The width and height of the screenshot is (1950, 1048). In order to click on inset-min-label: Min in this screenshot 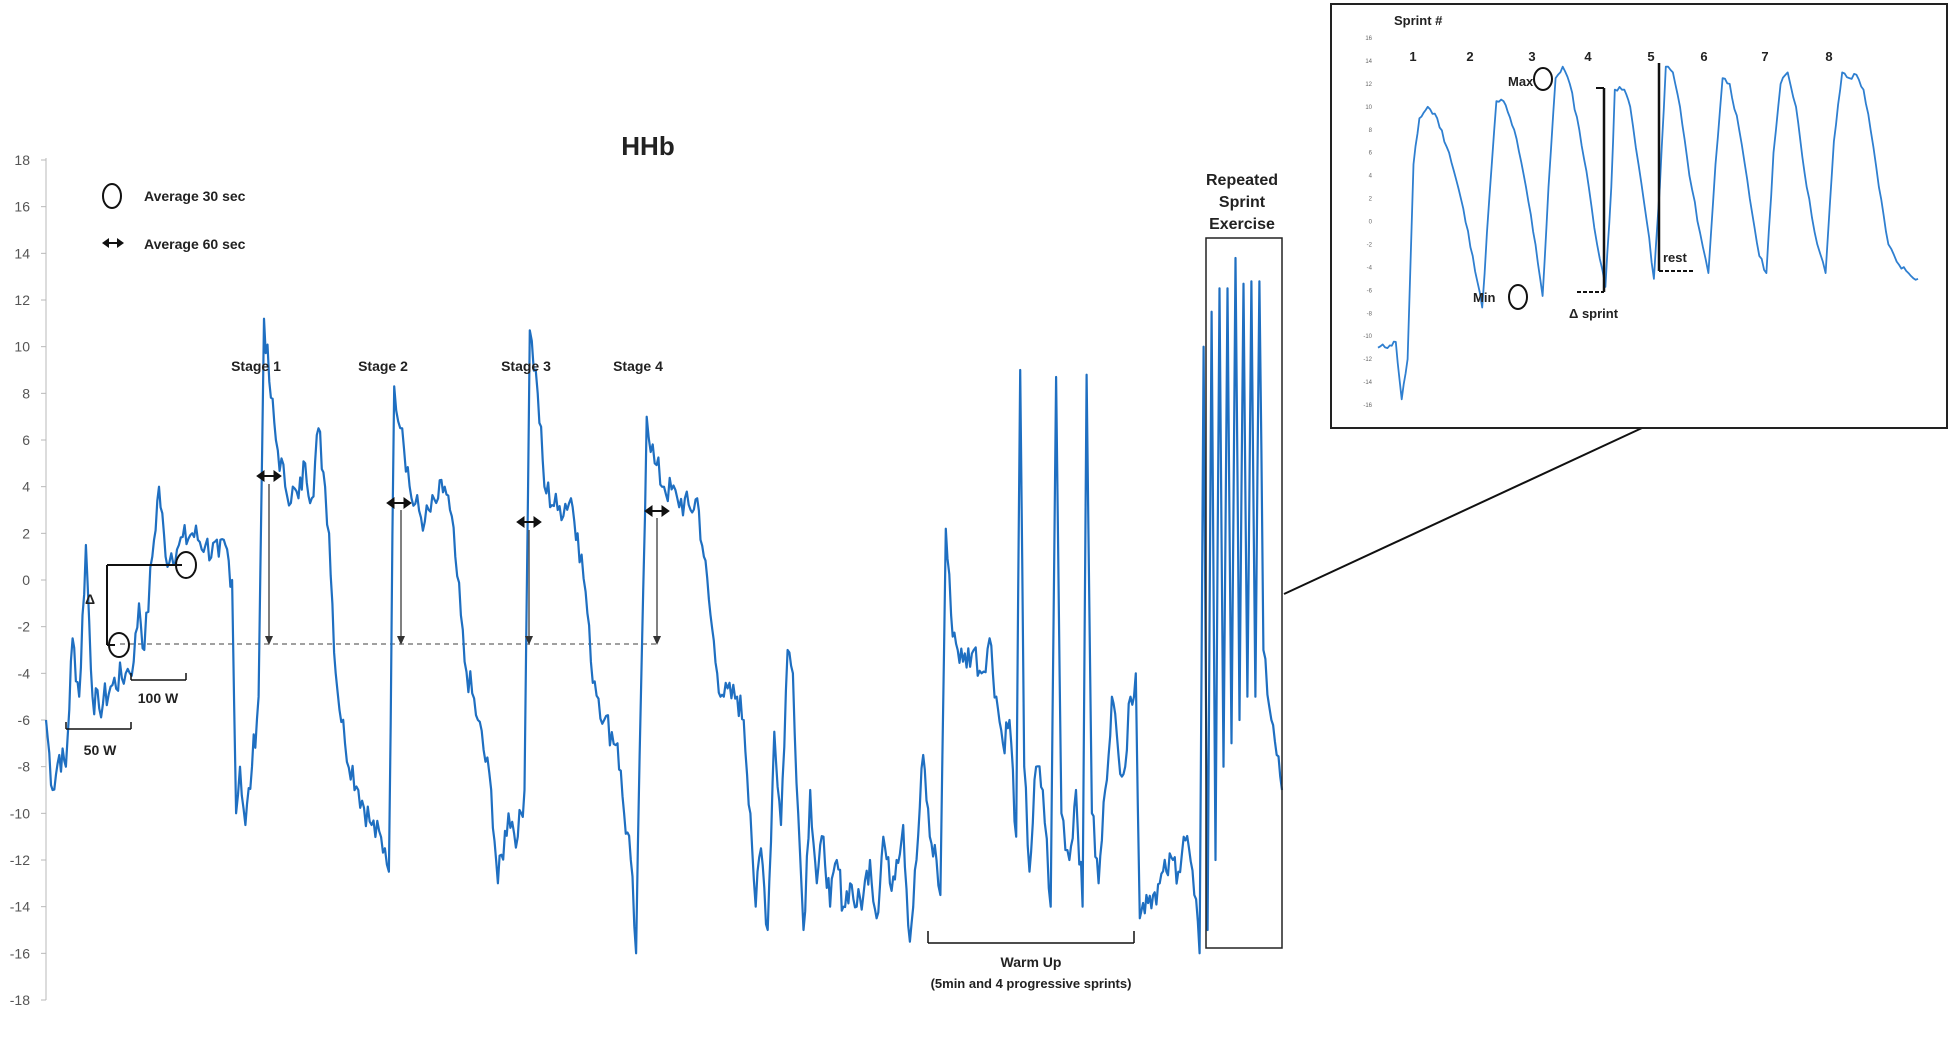, I will do `click(1484, 297)`.